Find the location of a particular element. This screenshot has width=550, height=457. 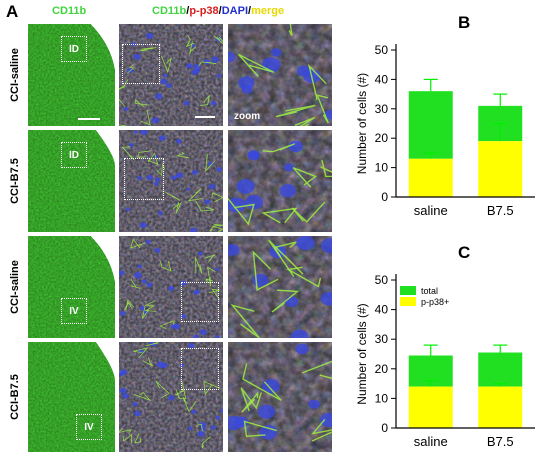

column-header-part: DAPI is located at coordinates (234, 11).